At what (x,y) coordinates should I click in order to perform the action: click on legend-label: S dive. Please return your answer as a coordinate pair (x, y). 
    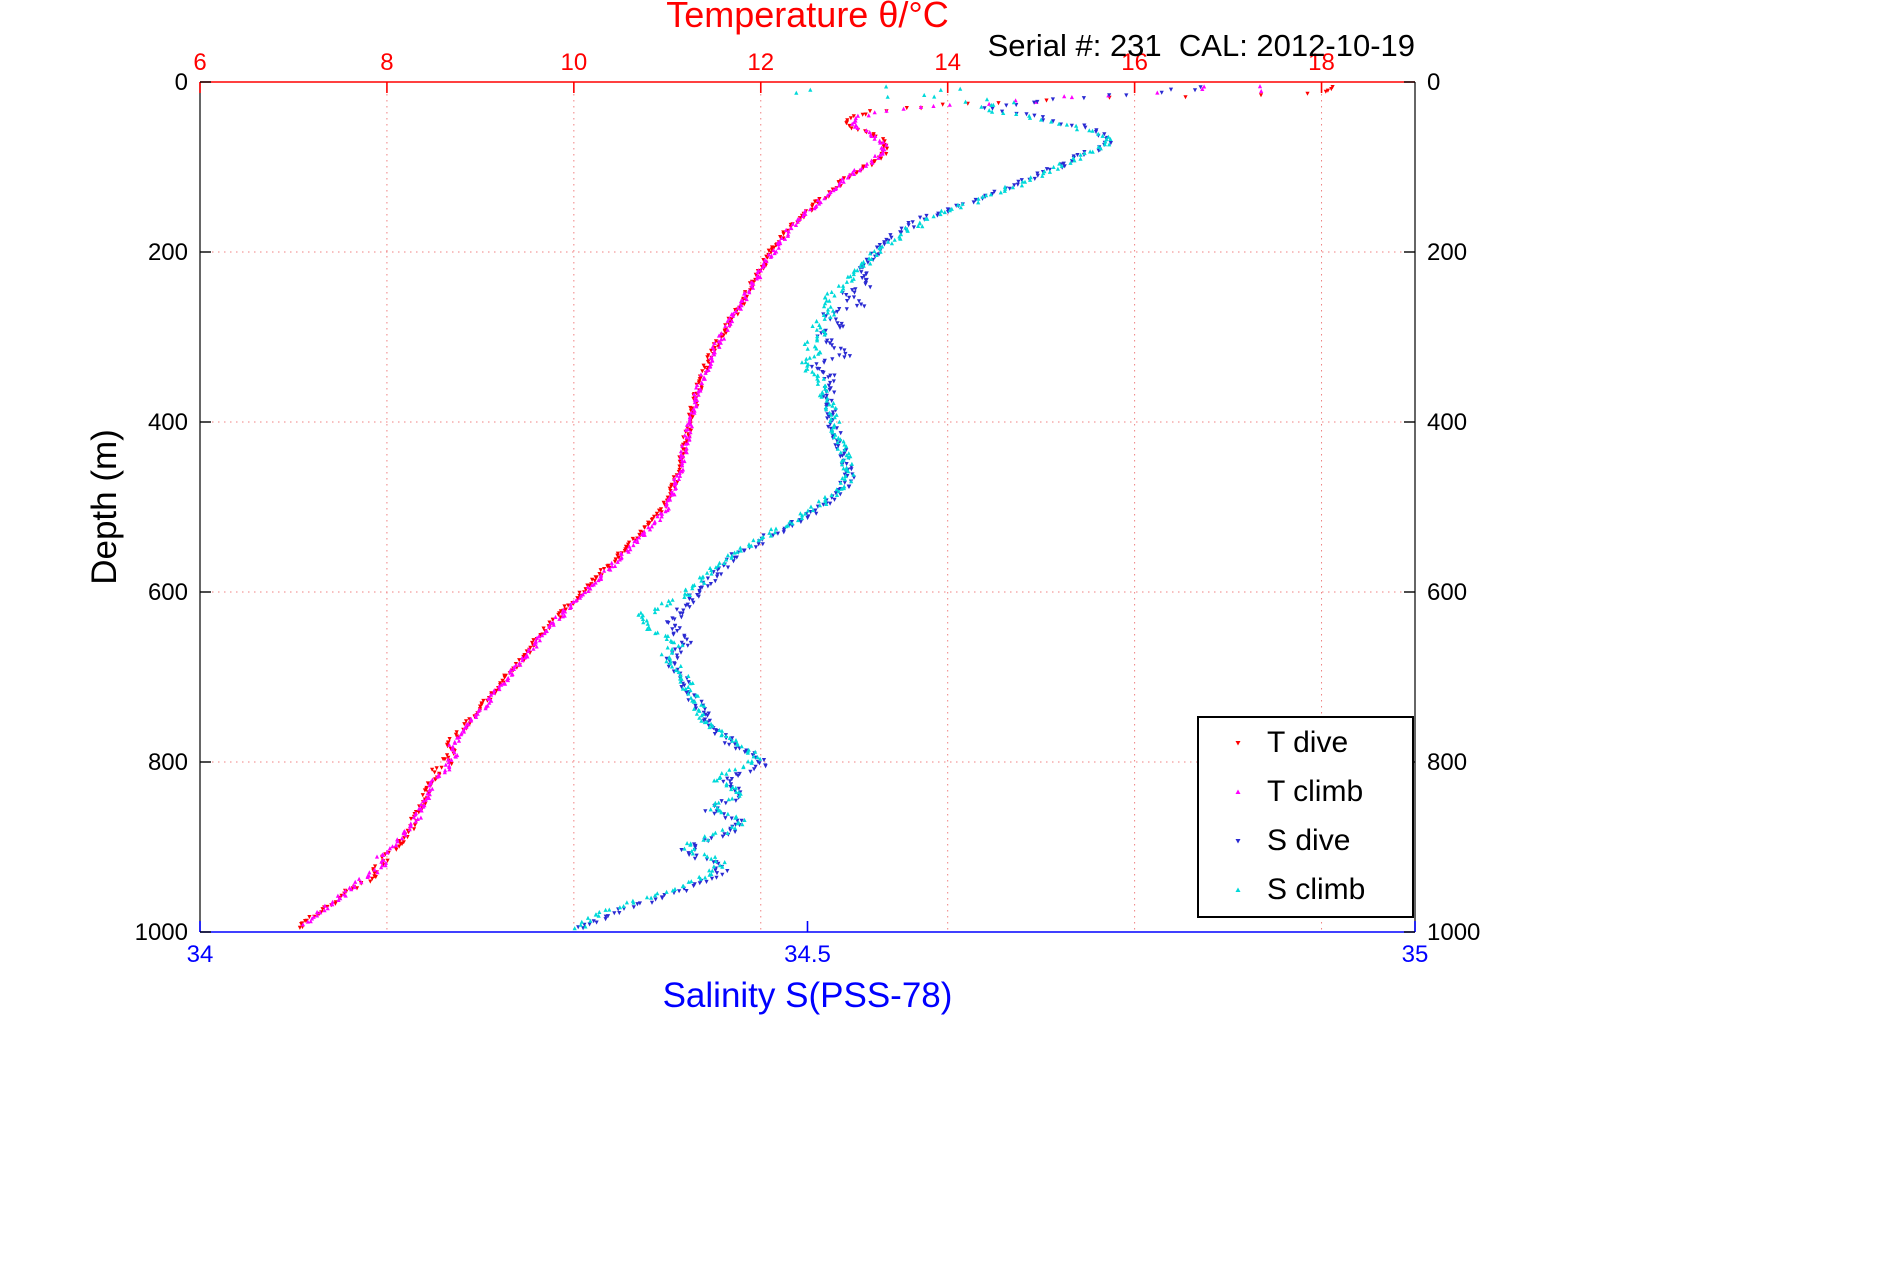
    Looking at the image, I should click on (1309, 840).